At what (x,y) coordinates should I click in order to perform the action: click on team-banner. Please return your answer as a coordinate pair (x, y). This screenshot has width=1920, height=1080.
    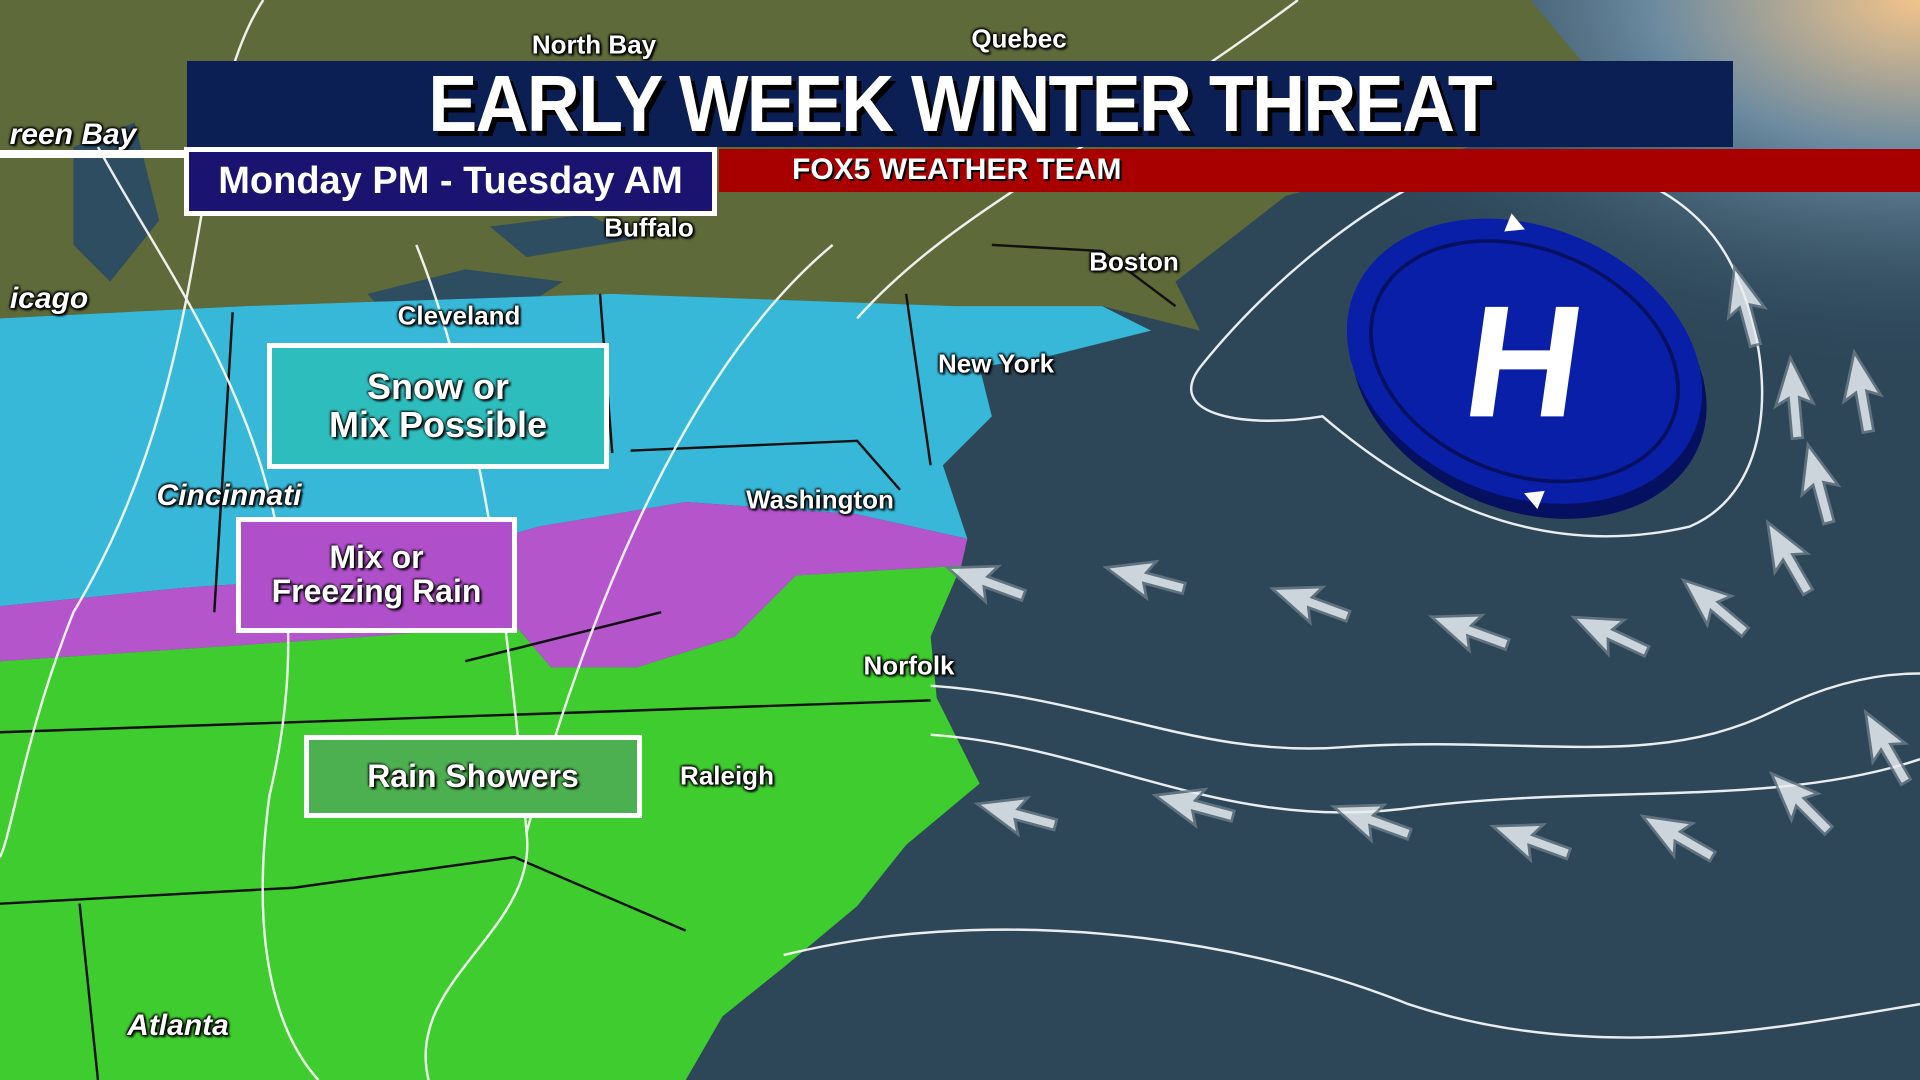
    Looking at the image, I should click on (1319, 170).